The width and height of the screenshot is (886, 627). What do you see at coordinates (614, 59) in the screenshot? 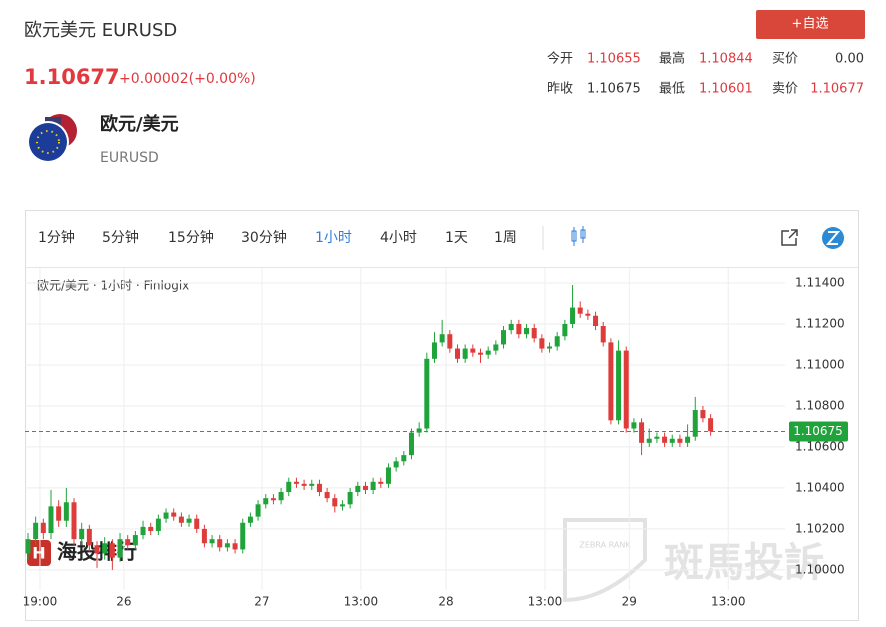
I see `stat-value: 1.10655` at bounding box center [614, 59].